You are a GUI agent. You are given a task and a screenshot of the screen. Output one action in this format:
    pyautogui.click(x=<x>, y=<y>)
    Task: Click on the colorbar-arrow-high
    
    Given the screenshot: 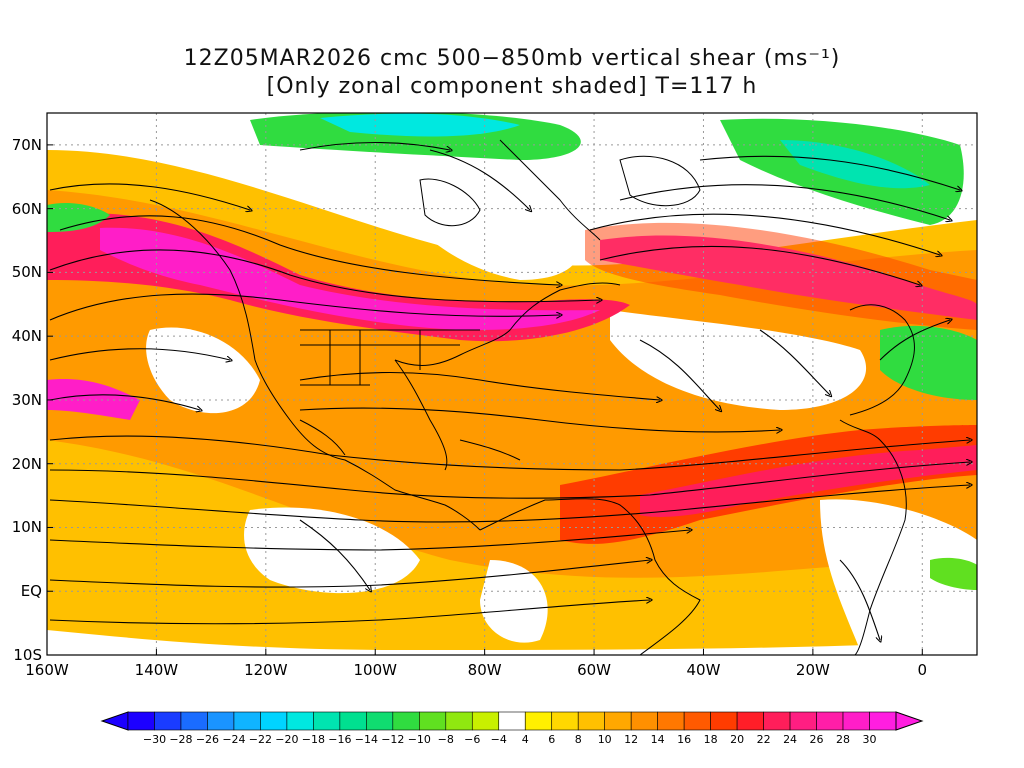 What is the action you would take?
    pyautogui.click(x=909, y=721)
    